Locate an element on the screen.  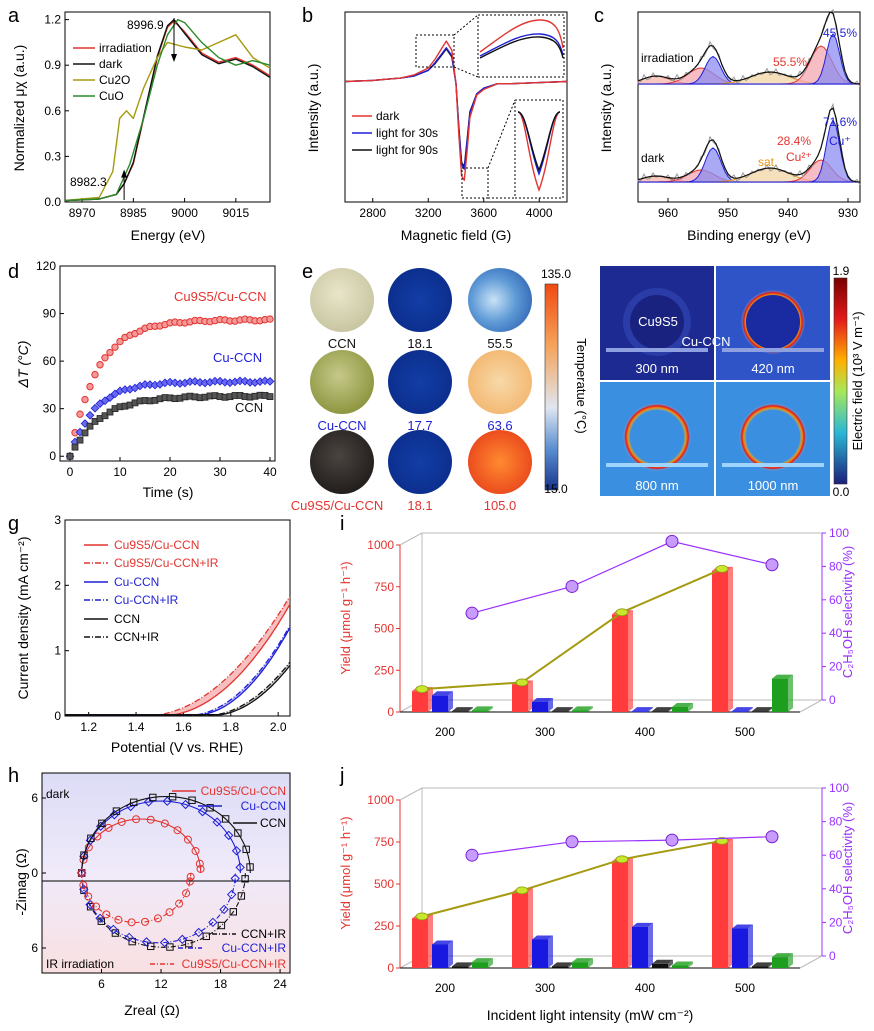
photo-cu-ccn is located at coordinates (342, 382).